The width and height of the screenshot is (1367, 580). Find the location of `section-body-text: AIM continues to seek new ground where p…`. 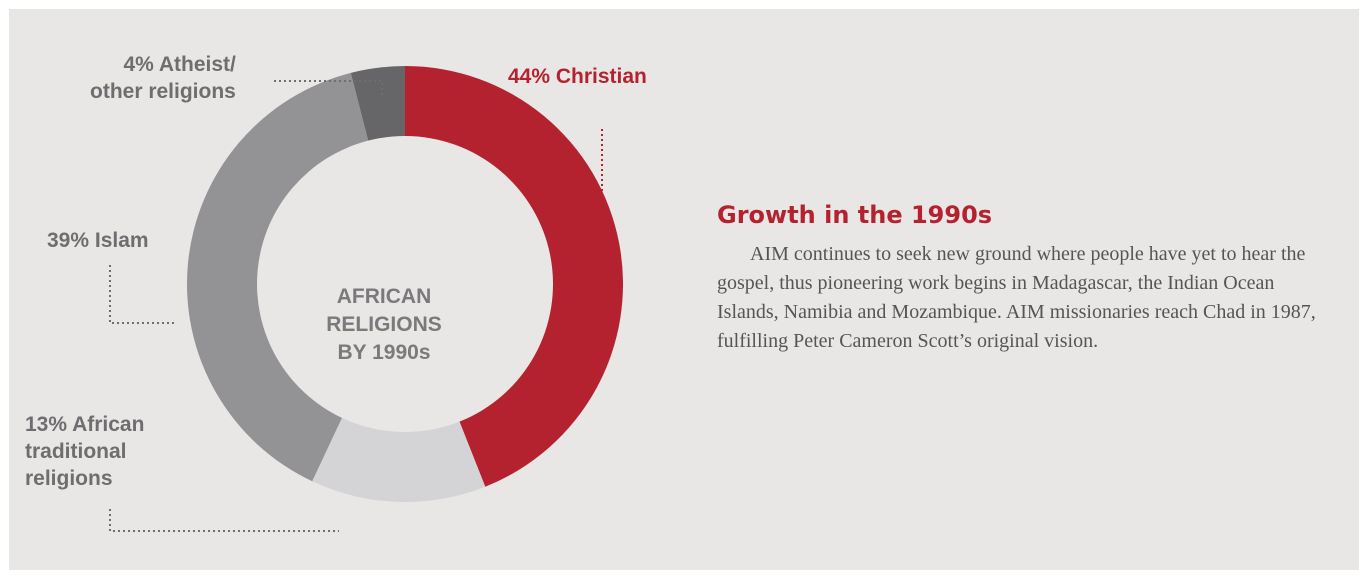

section-body-text: AIM continues to seek new ground where p… is located at coordinates (1016, 297).